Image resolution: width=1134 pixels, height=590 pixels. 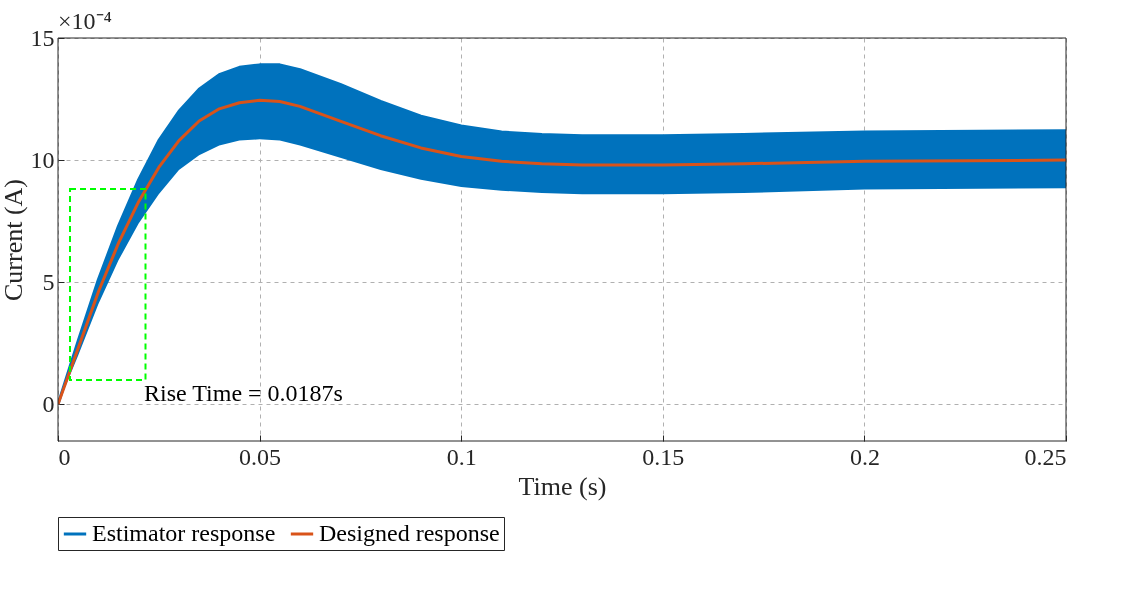 I want to click on x-tick-label: 0.15, so click(x=663, y=456).